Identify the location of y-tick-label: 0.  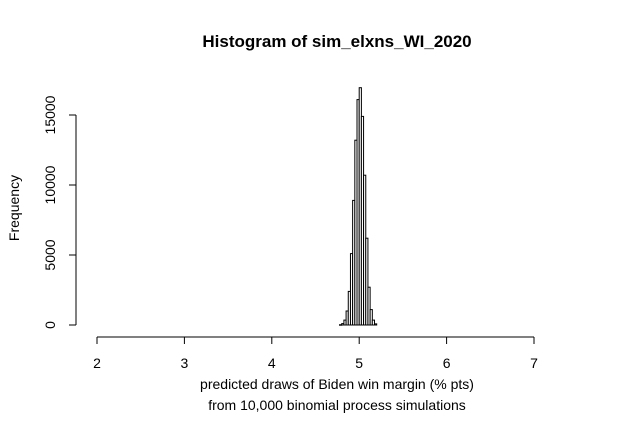
(50, 325).